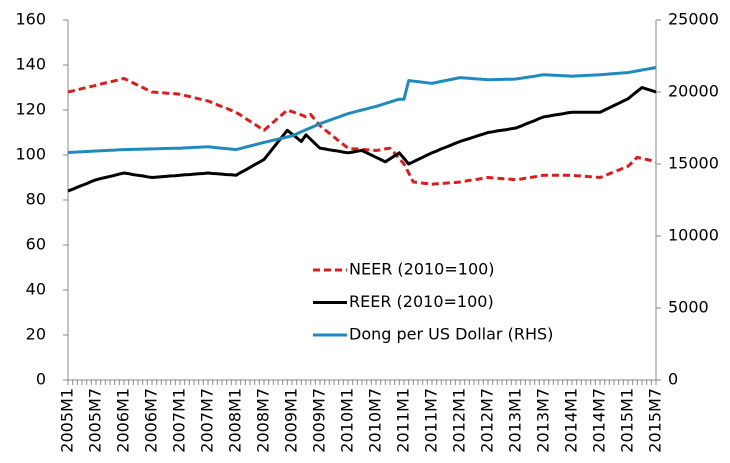  Describe the element at coordinates (543, 420) in the screenshot. I see `x-tick-label: 2013M7` at that location.